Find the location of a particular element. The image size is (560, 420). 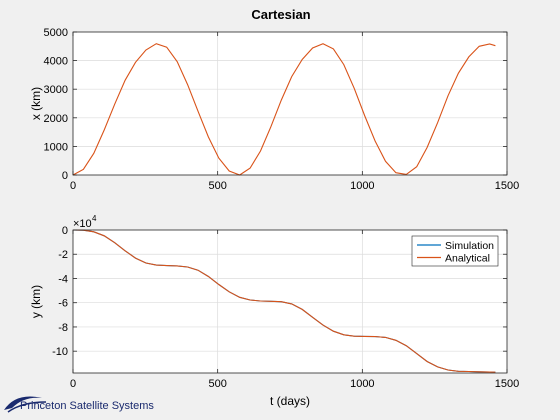

y-tick-label: -8 is located at coordinates (63, 328).